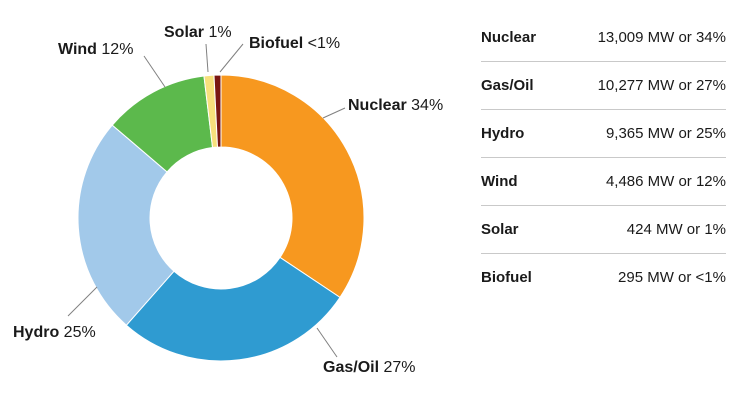  I want to click on row-value: 10,277 MW or 27%, so click(640, 85).